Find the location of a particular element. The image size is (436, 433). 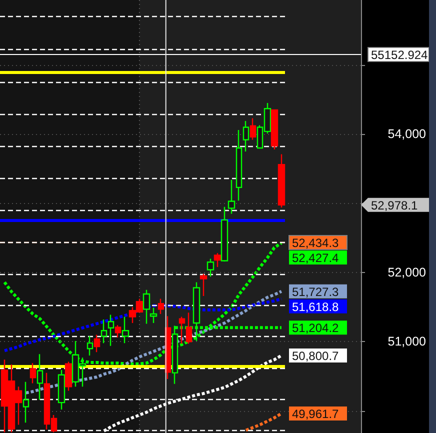

ref-line-label: 55152.924 is located at coordinates (399, 55).